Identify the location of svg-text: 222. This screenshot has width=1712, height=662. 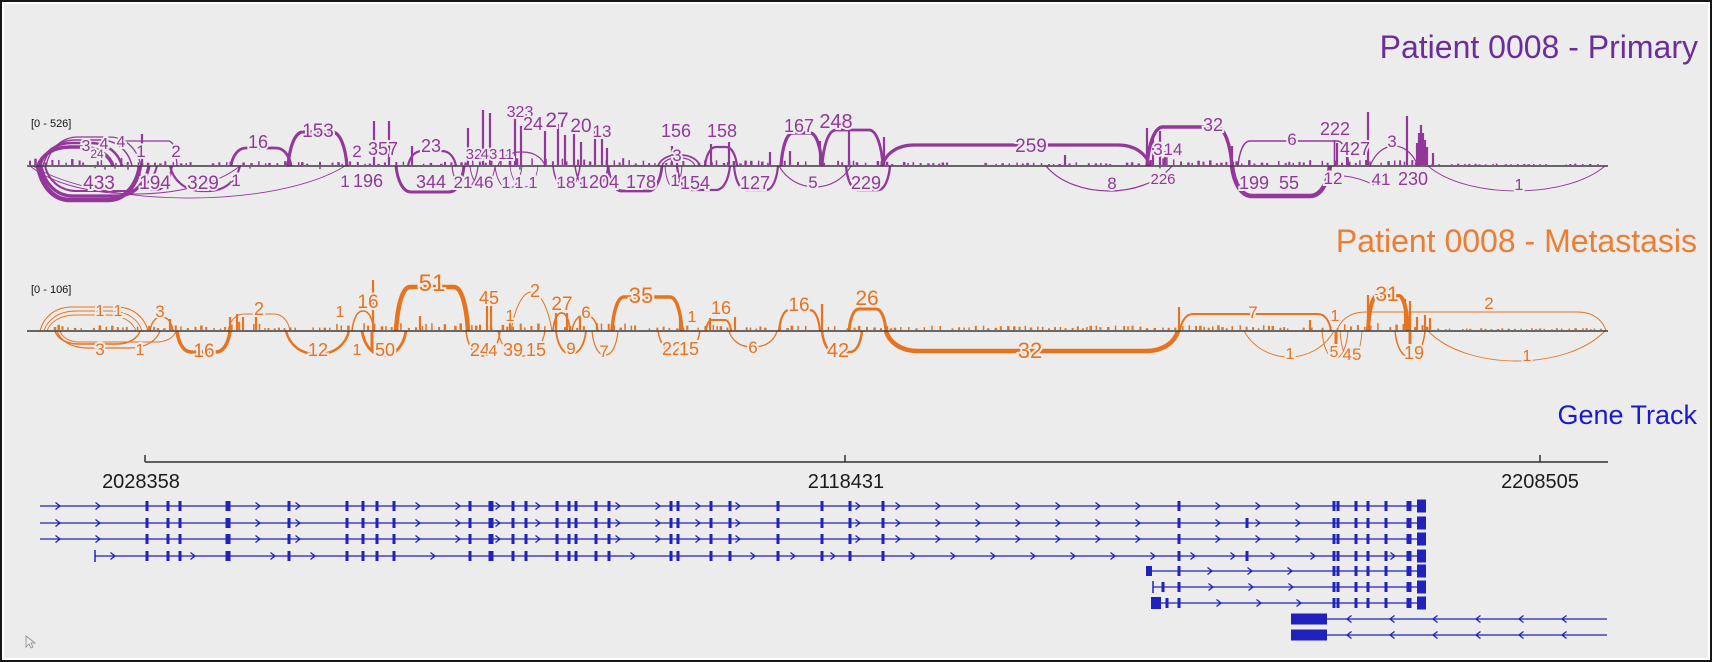
(1335, 129).